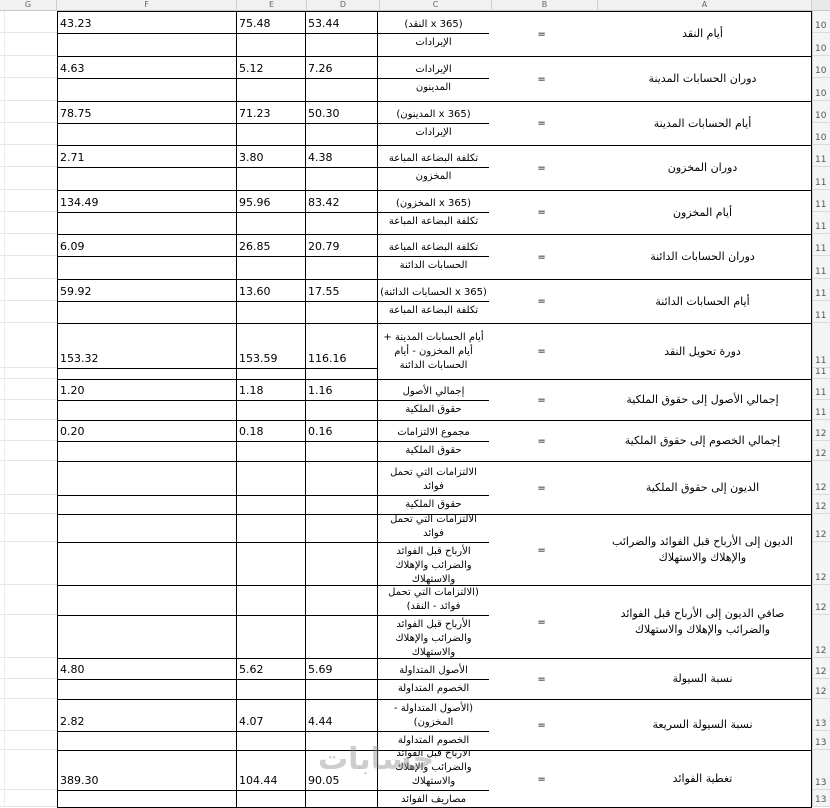  What do you see at coordinates (271, 68) in the screenshot?
I see `value-cell-e: 5.12` at bounding box center [271, 68].